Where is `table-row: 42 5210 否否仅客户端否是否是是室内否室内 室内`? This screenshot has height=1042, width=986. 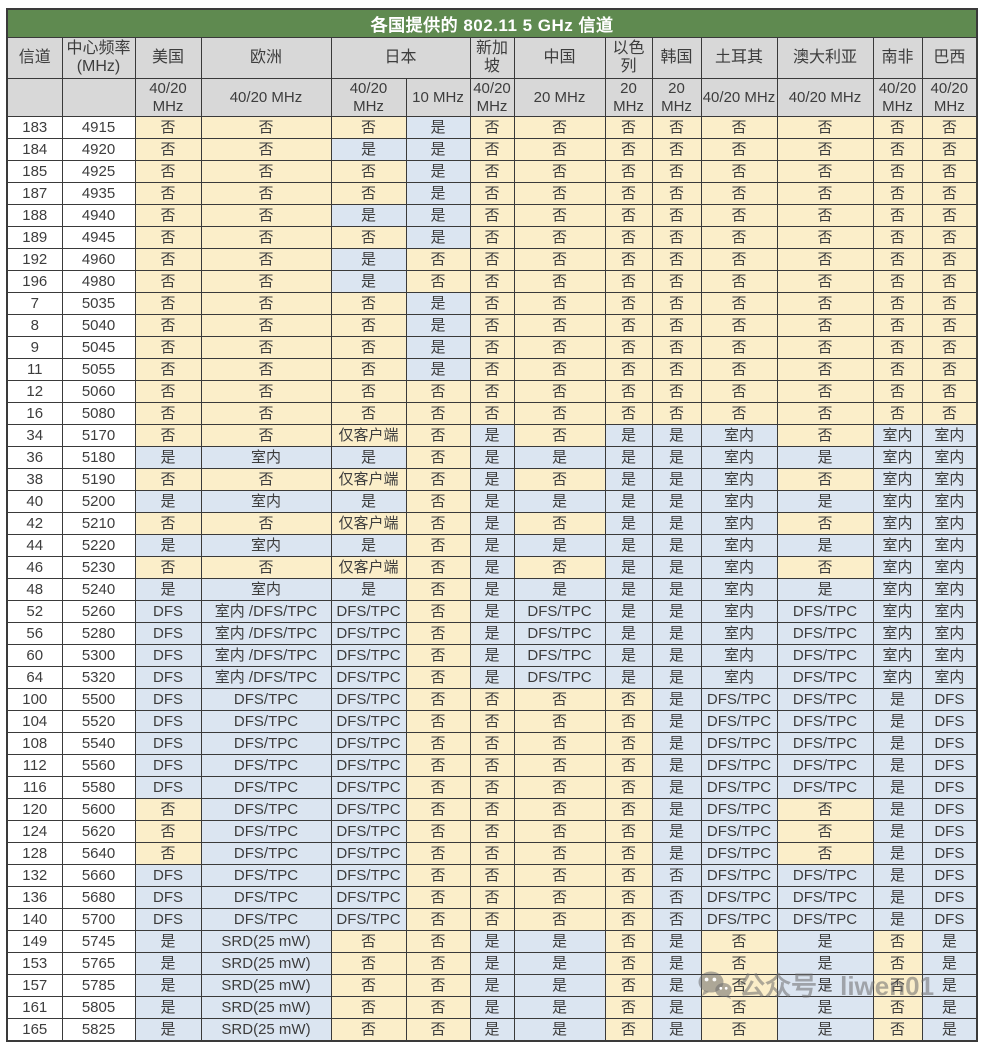
table-row: 42 5210 否否仅客户端否是否是是室内否室内 室内 is located at coordinates (492, 523).